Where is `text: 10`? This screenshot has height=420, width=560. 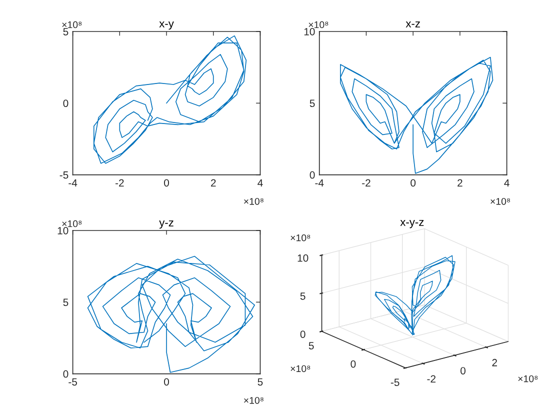 text: 10 is located at coordinates (303, 258).